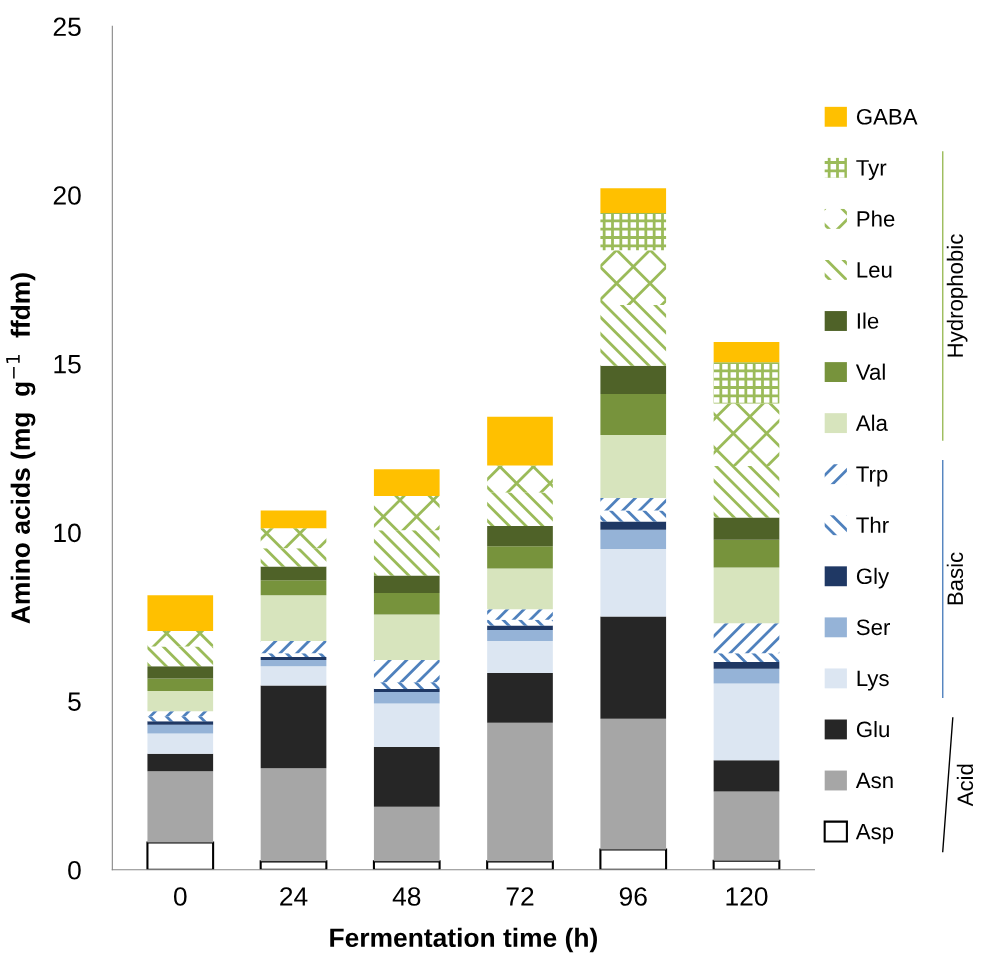  What do you see at coordinates (873, 680) in the screenshot?
I see `legend-label: Lys` at bounding box center [873, 680].